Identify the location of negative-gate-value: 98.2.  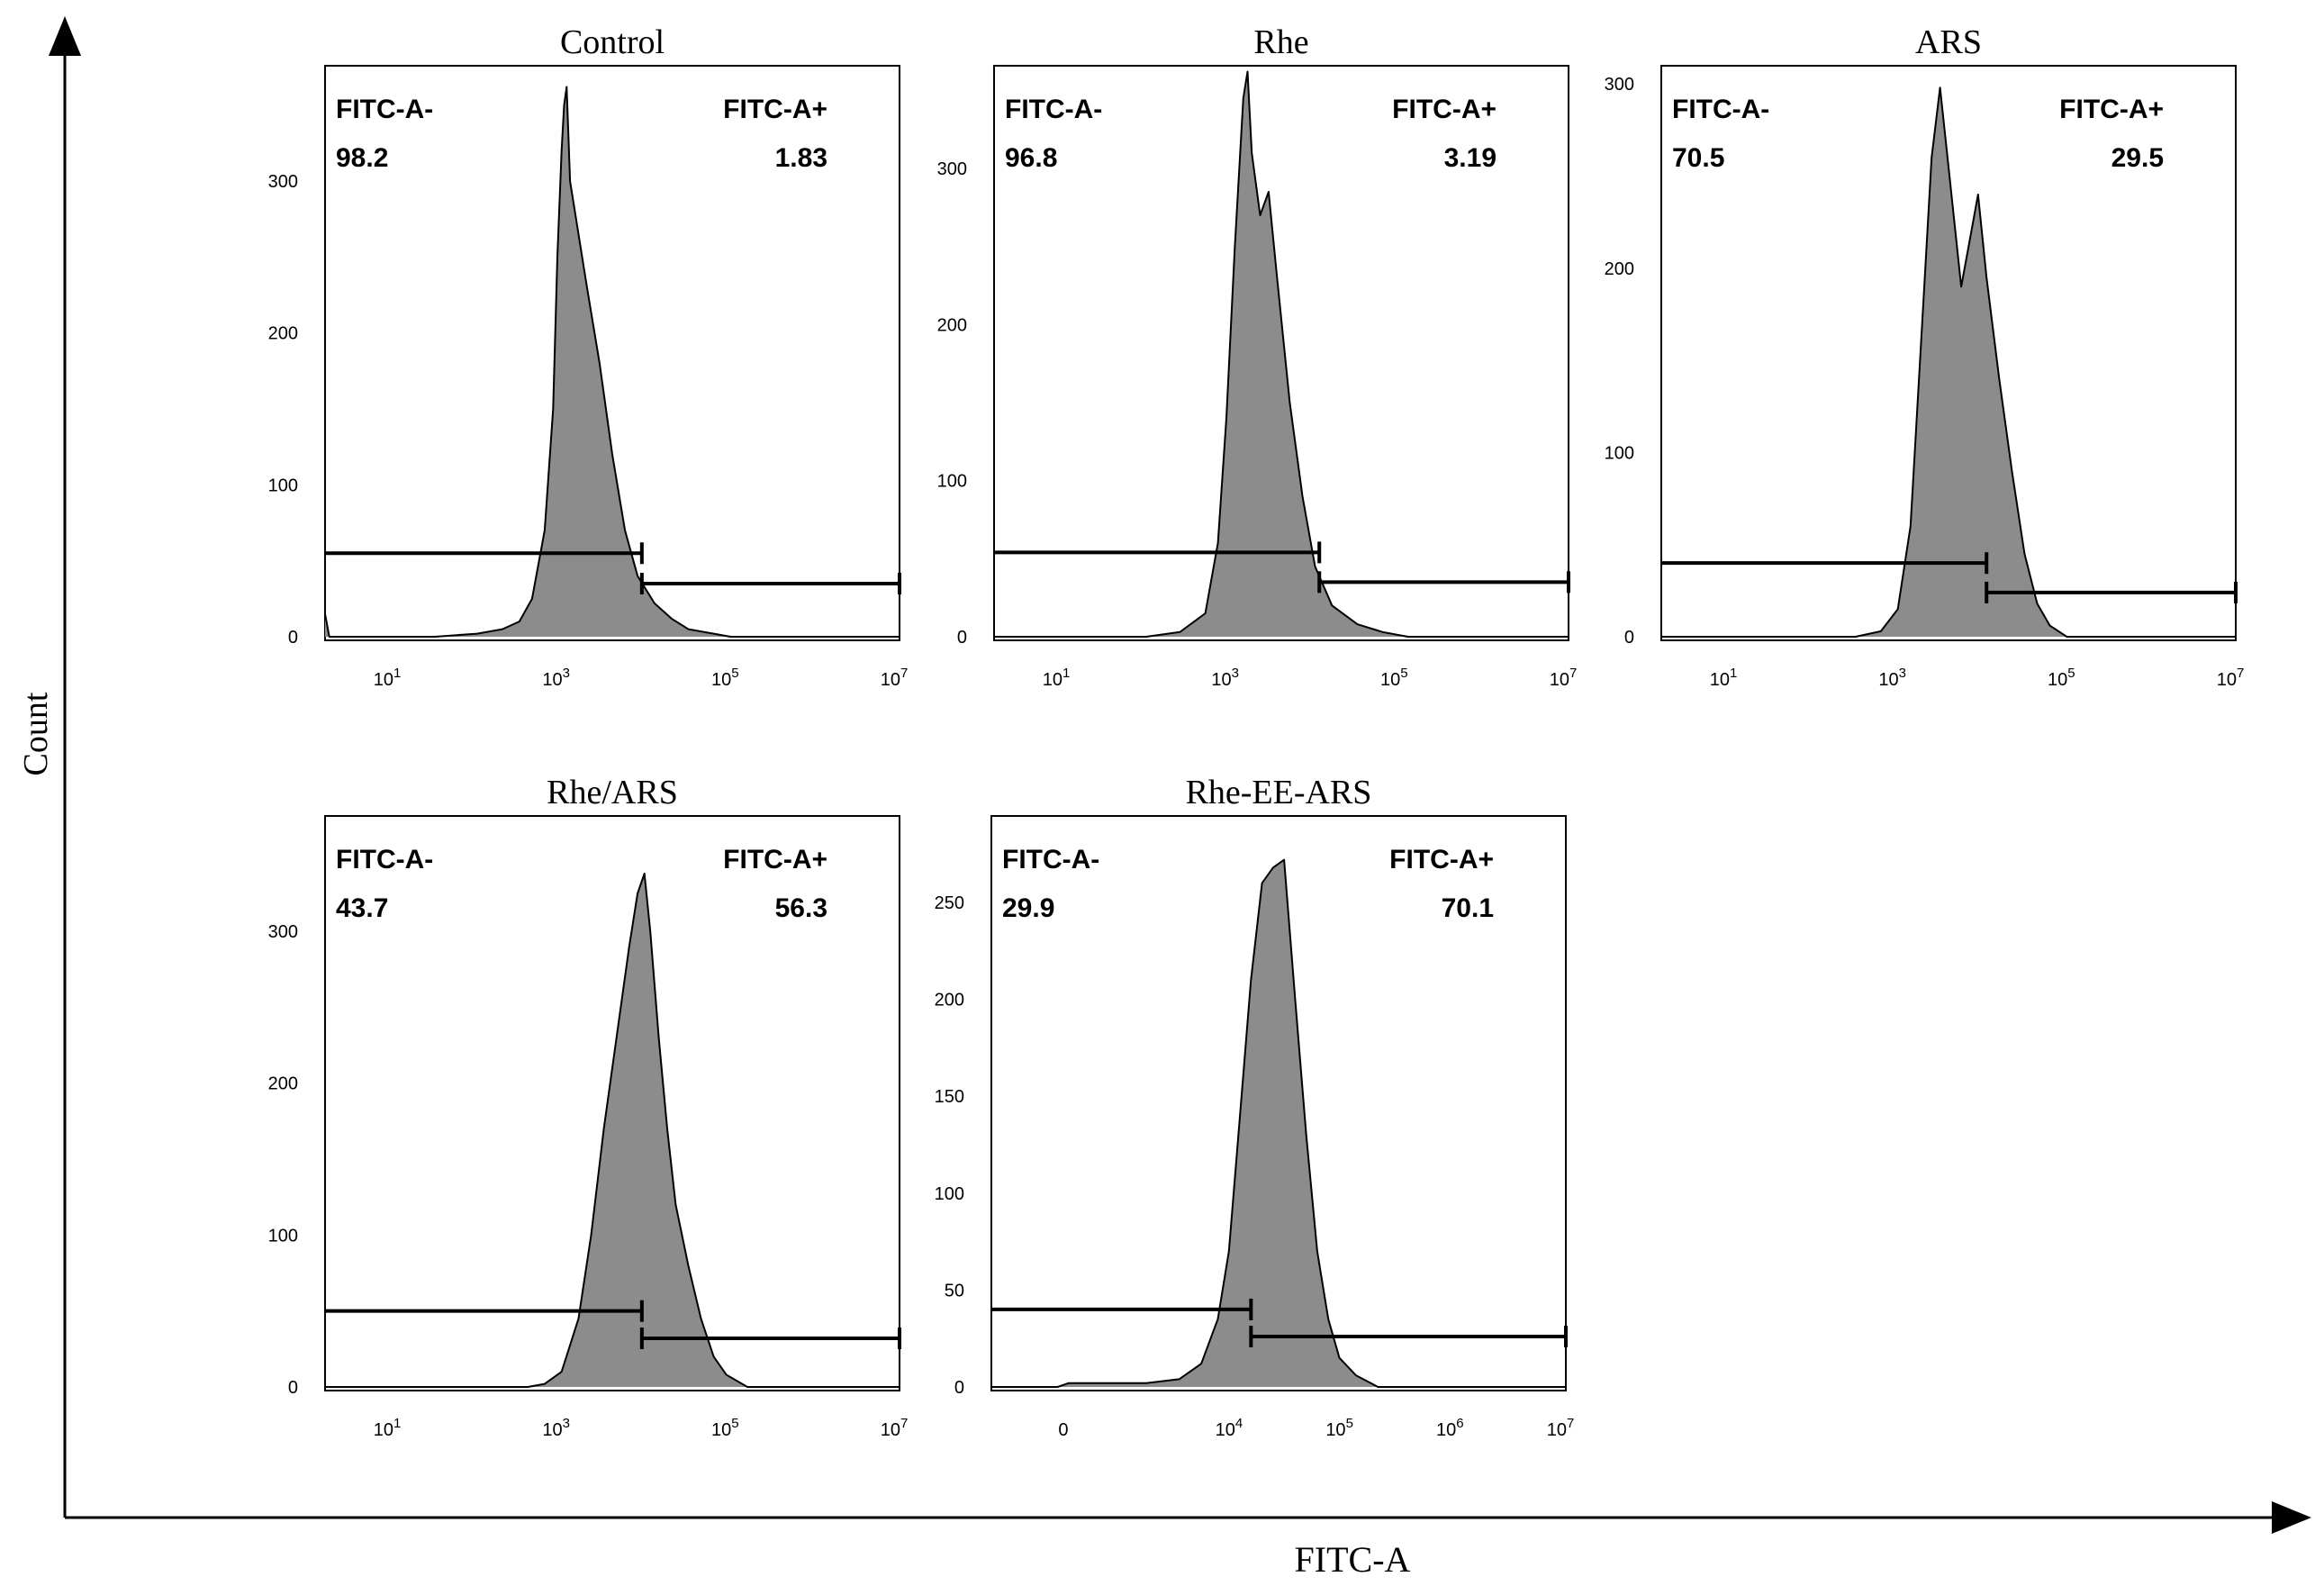
(362, 158).